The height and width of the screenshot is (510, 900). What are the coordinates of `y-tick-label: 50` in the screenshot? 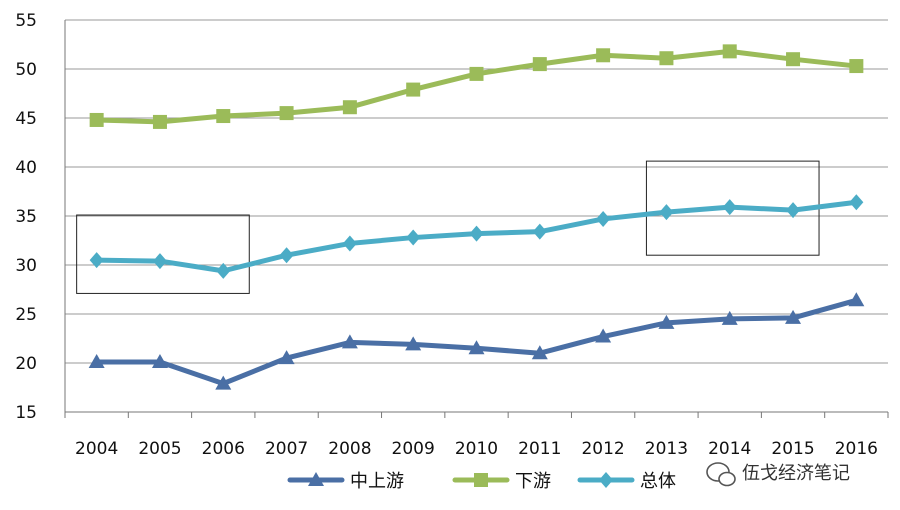 It's located at (26, 70).